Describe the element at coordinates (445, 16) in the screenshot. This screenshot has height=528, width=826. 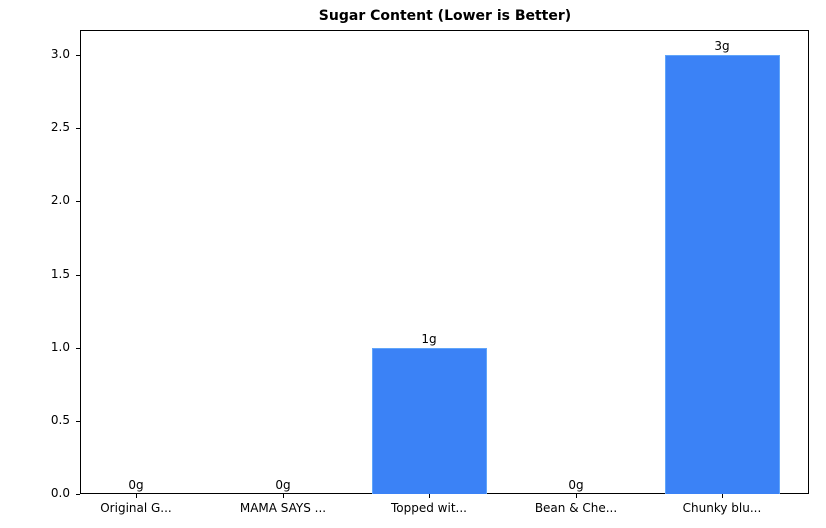
I see `chart-title: Sugar Content (Lower is Better)` at that location.